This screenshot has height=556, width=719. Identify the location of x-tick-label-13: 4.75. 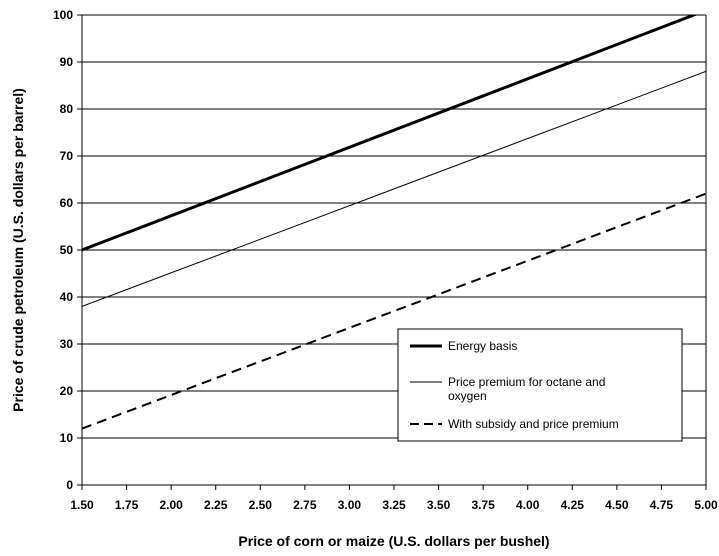
(662, 505).